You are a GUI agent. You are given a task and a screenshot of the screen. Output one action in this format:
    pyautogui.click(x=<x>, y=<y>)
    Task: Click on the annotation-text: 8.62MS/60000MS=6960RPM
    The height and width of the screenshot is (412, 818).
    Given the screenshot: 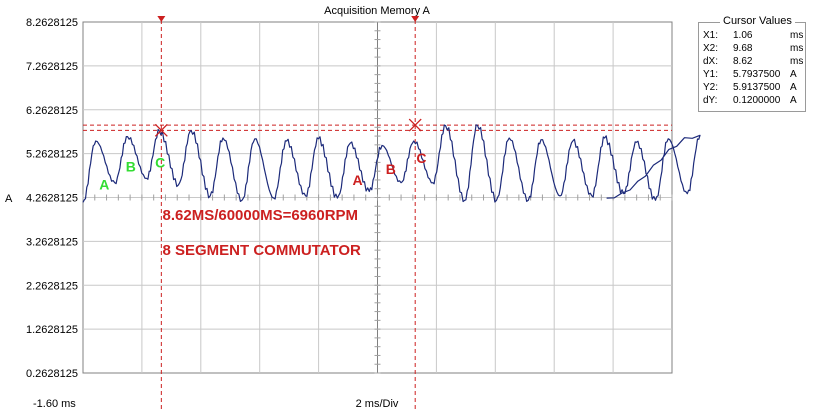 What is the action you would take?
    pyautogui.click(x=261, y=215)
    